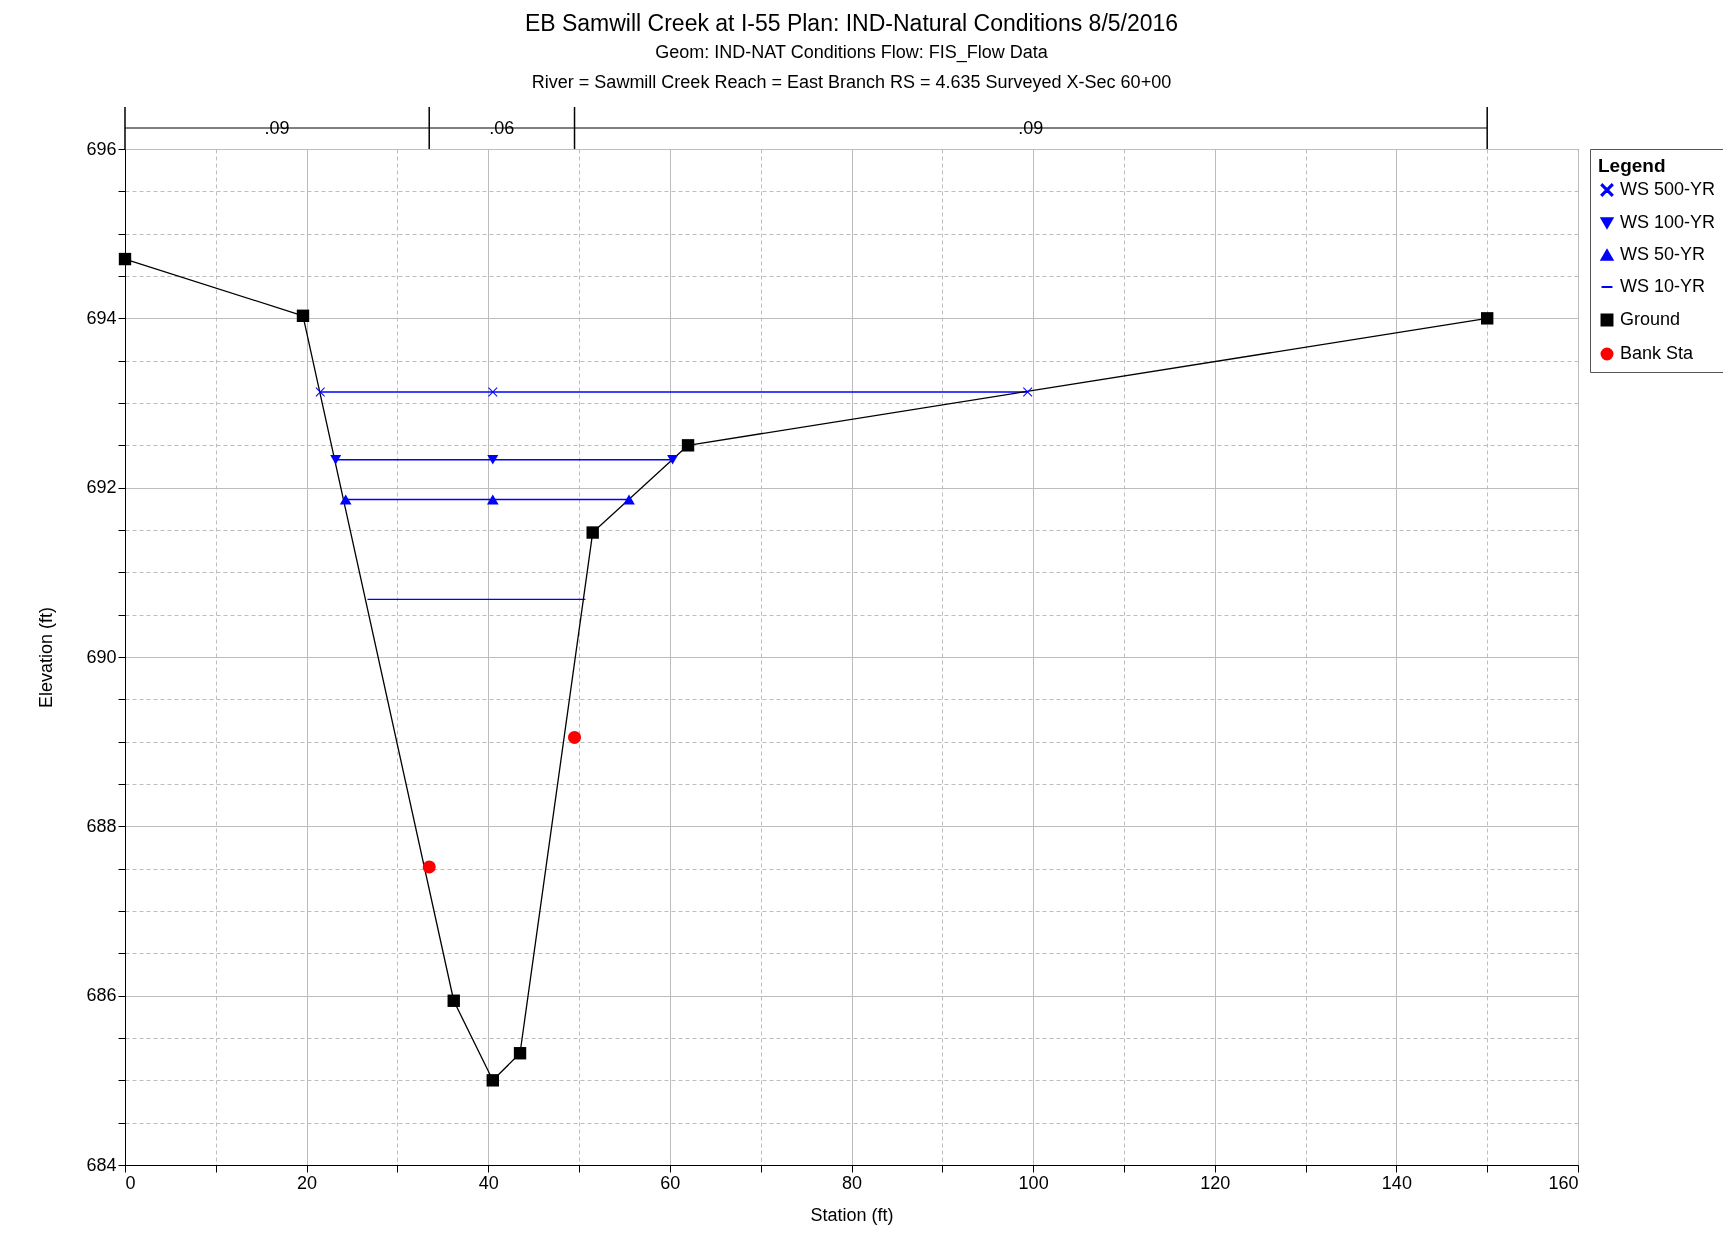  What do you see at coordinates (1033, 1182) in the screenshot?
I see `x-tick-label: 100` at bounding box center [1033, 1182].